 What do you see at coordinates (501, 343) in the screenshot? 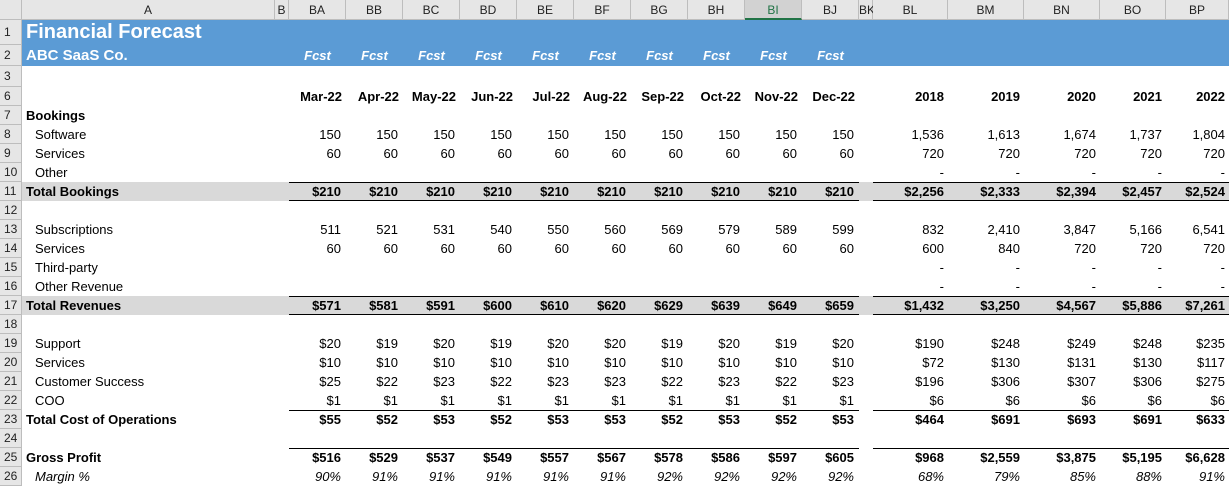
I see `cell-value: $19` at bounding box center [501, 343].